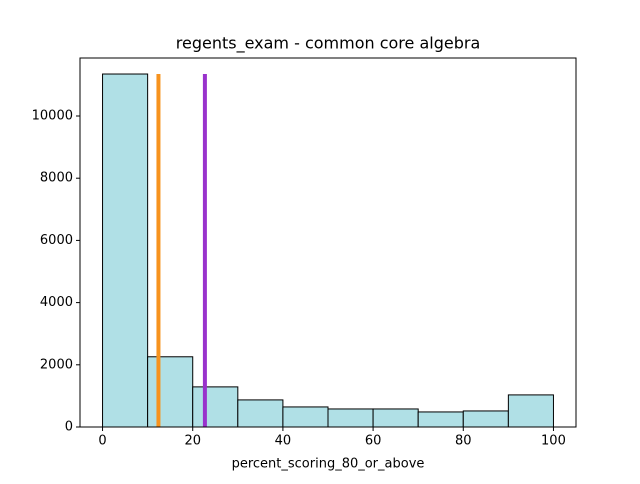 The height and width of the screenshot is (484, 640). What do you see at coordinates (463, 441) in the screenshot?
I see `x-tick-label: 80` at bounding box center [463, 441].